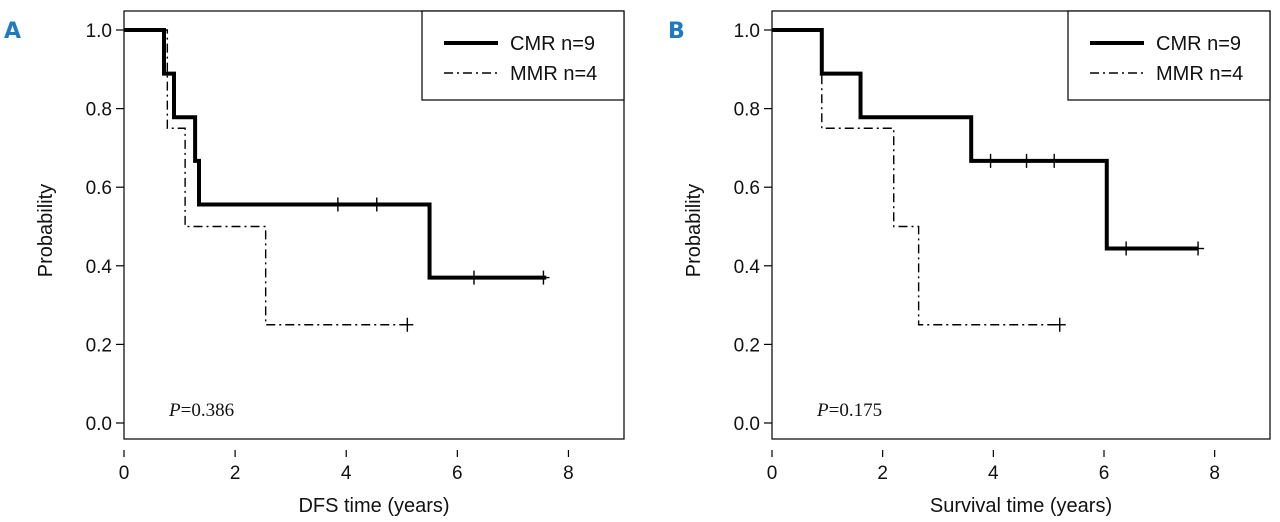  I want to click on p-value: =0.175, so click(855, 410).